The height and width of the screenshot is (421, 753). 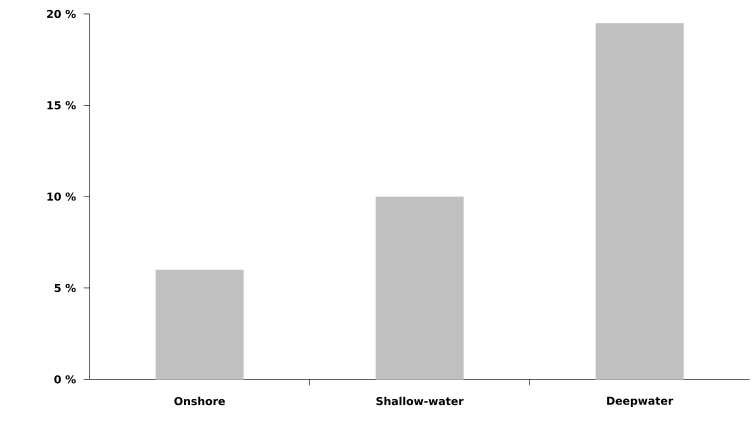 I want to click on x-tick-label: Shallow-water, so click(x=420, y=401).